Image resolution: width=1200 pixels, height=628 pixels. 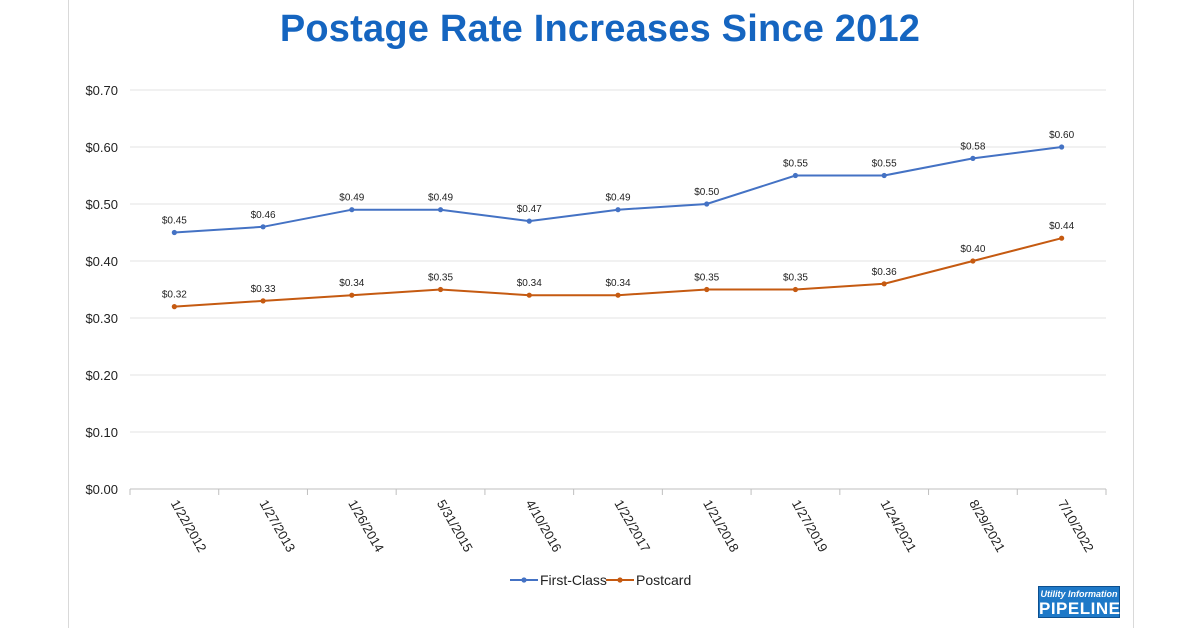 I want to click on data-label: $0.47, so click(x=529, y=209).